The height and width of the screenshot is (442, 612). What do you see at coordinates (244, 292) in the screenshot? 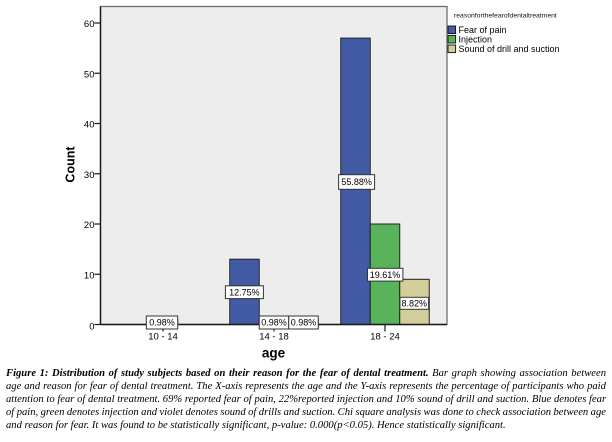
I see `svg-text: 12.75%` at bounding box center [244, 292].